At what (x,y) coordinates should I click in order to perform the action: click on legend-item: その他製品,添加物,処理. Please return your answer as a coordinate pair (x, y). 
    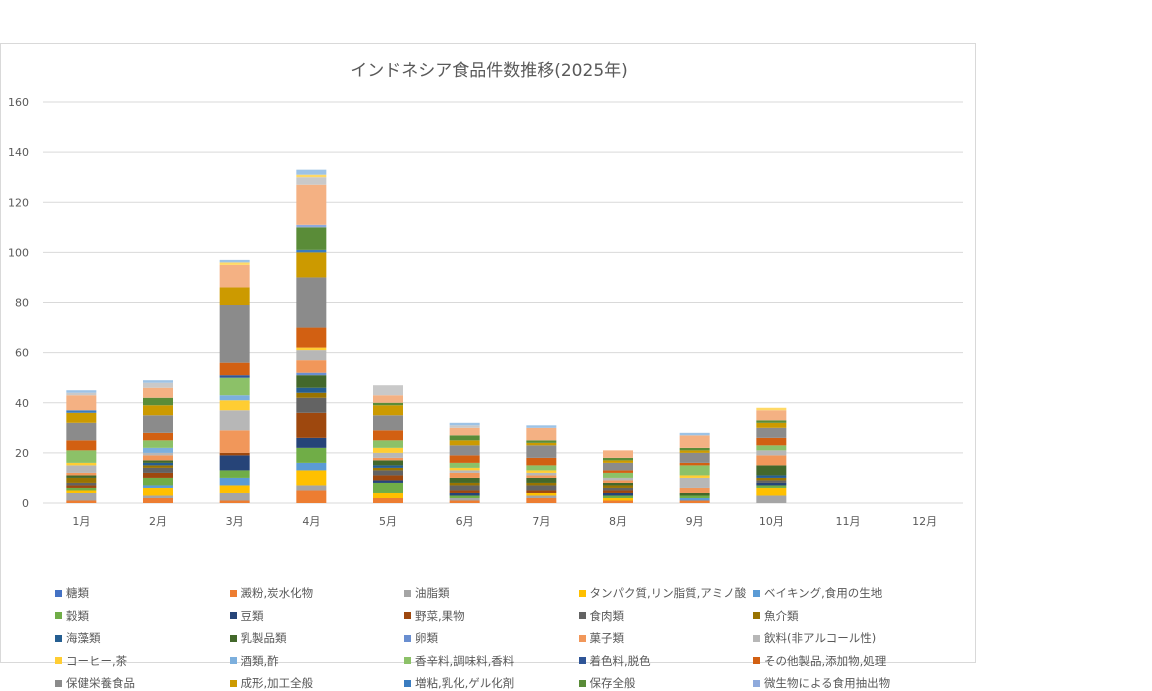
    Looking at the image, I should click on (819, 661).